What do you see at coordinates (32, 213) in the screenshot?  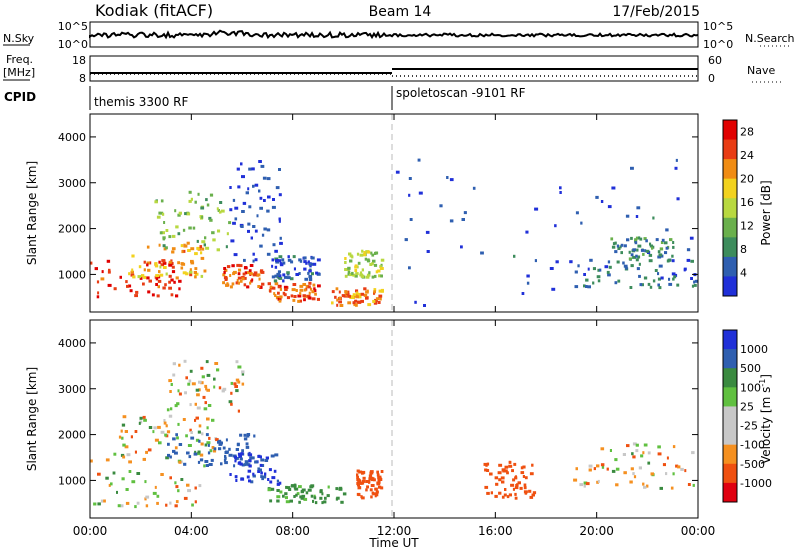 I see `power-ylabel: Slant Range [km]` at bounding box center [32, 213].